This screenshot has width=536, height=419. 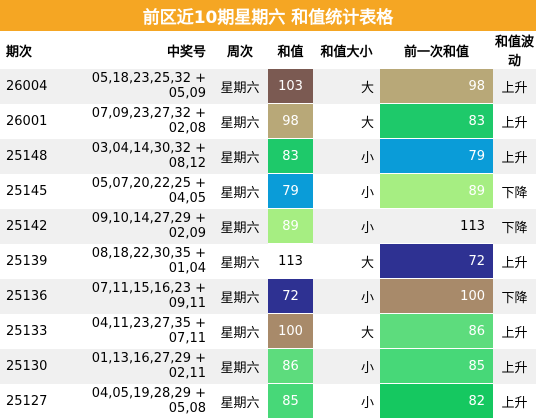 What do you see at coordinates (268, 15) in the screenshot?
I see `table-title: 前区近10期星期六 和值统计表格` at bounding box center [268, 15].